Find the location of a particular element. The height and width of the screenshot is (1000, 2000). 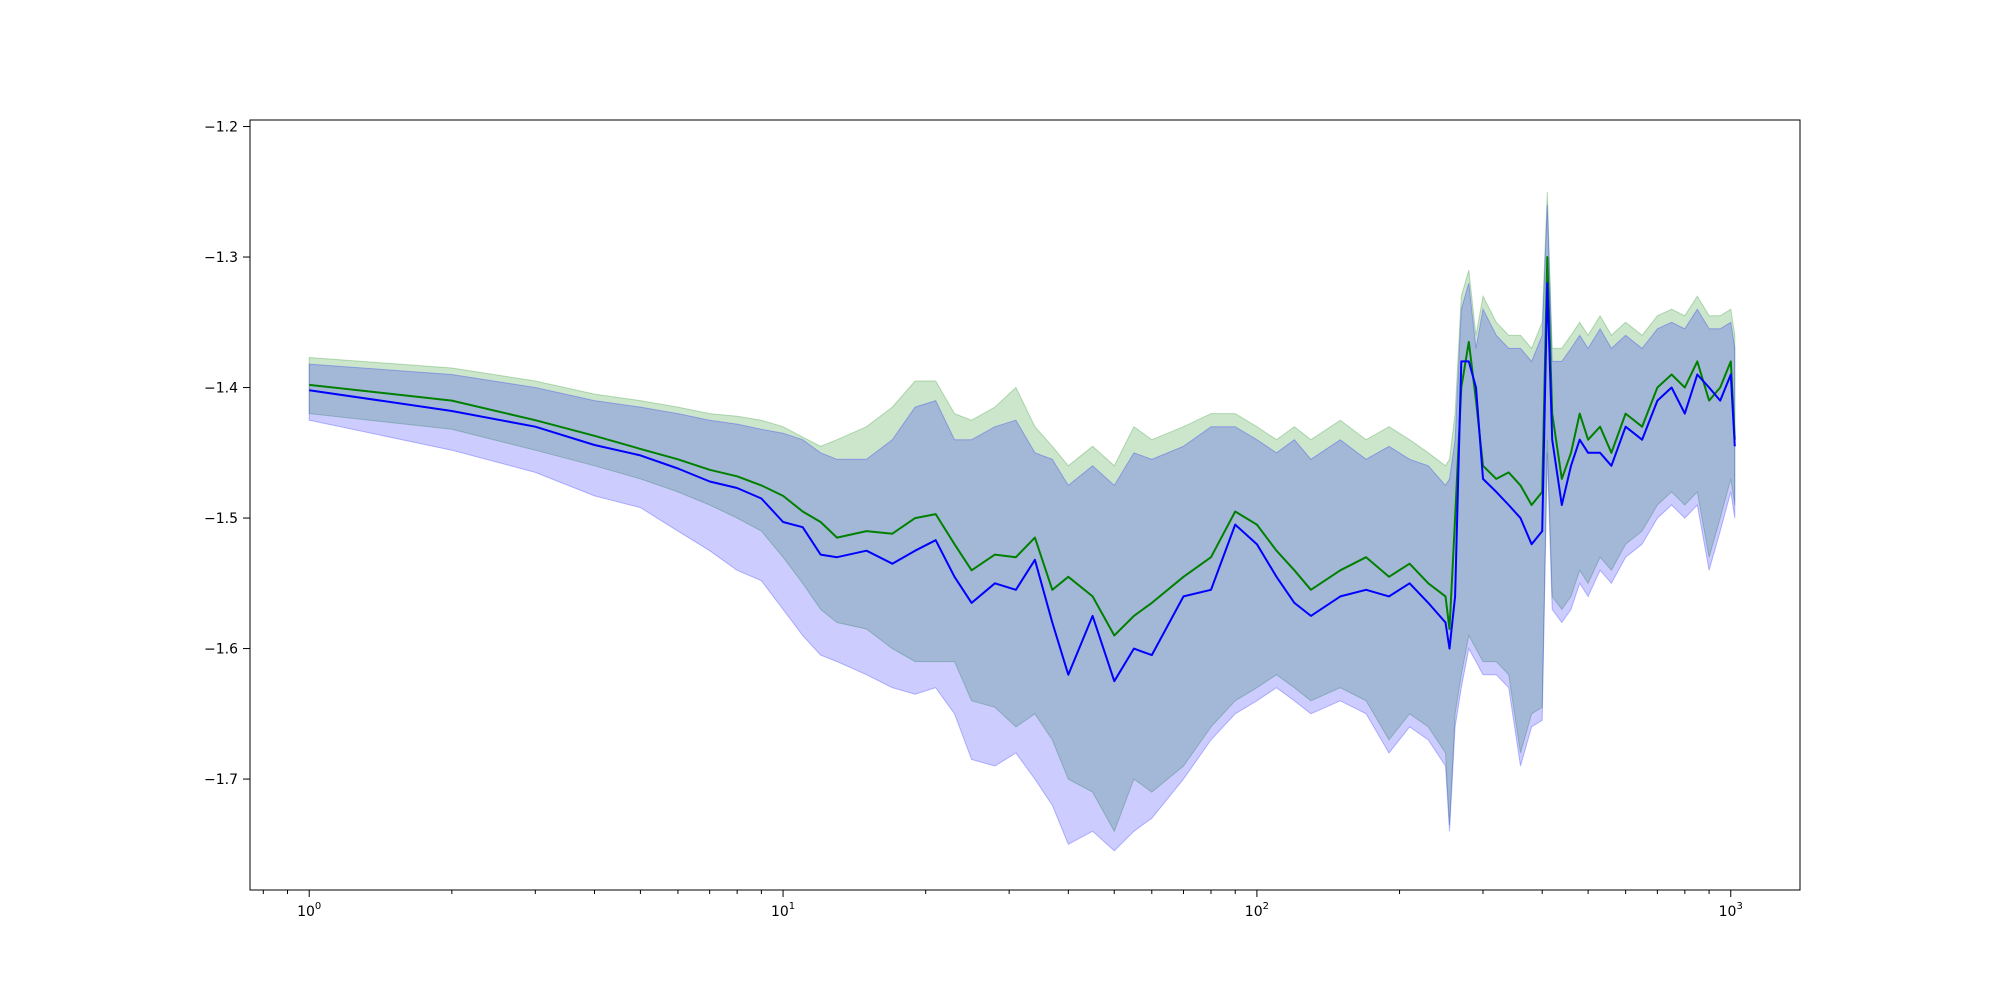

x-tick-label: 10² is located at coordinates (1257, 910).